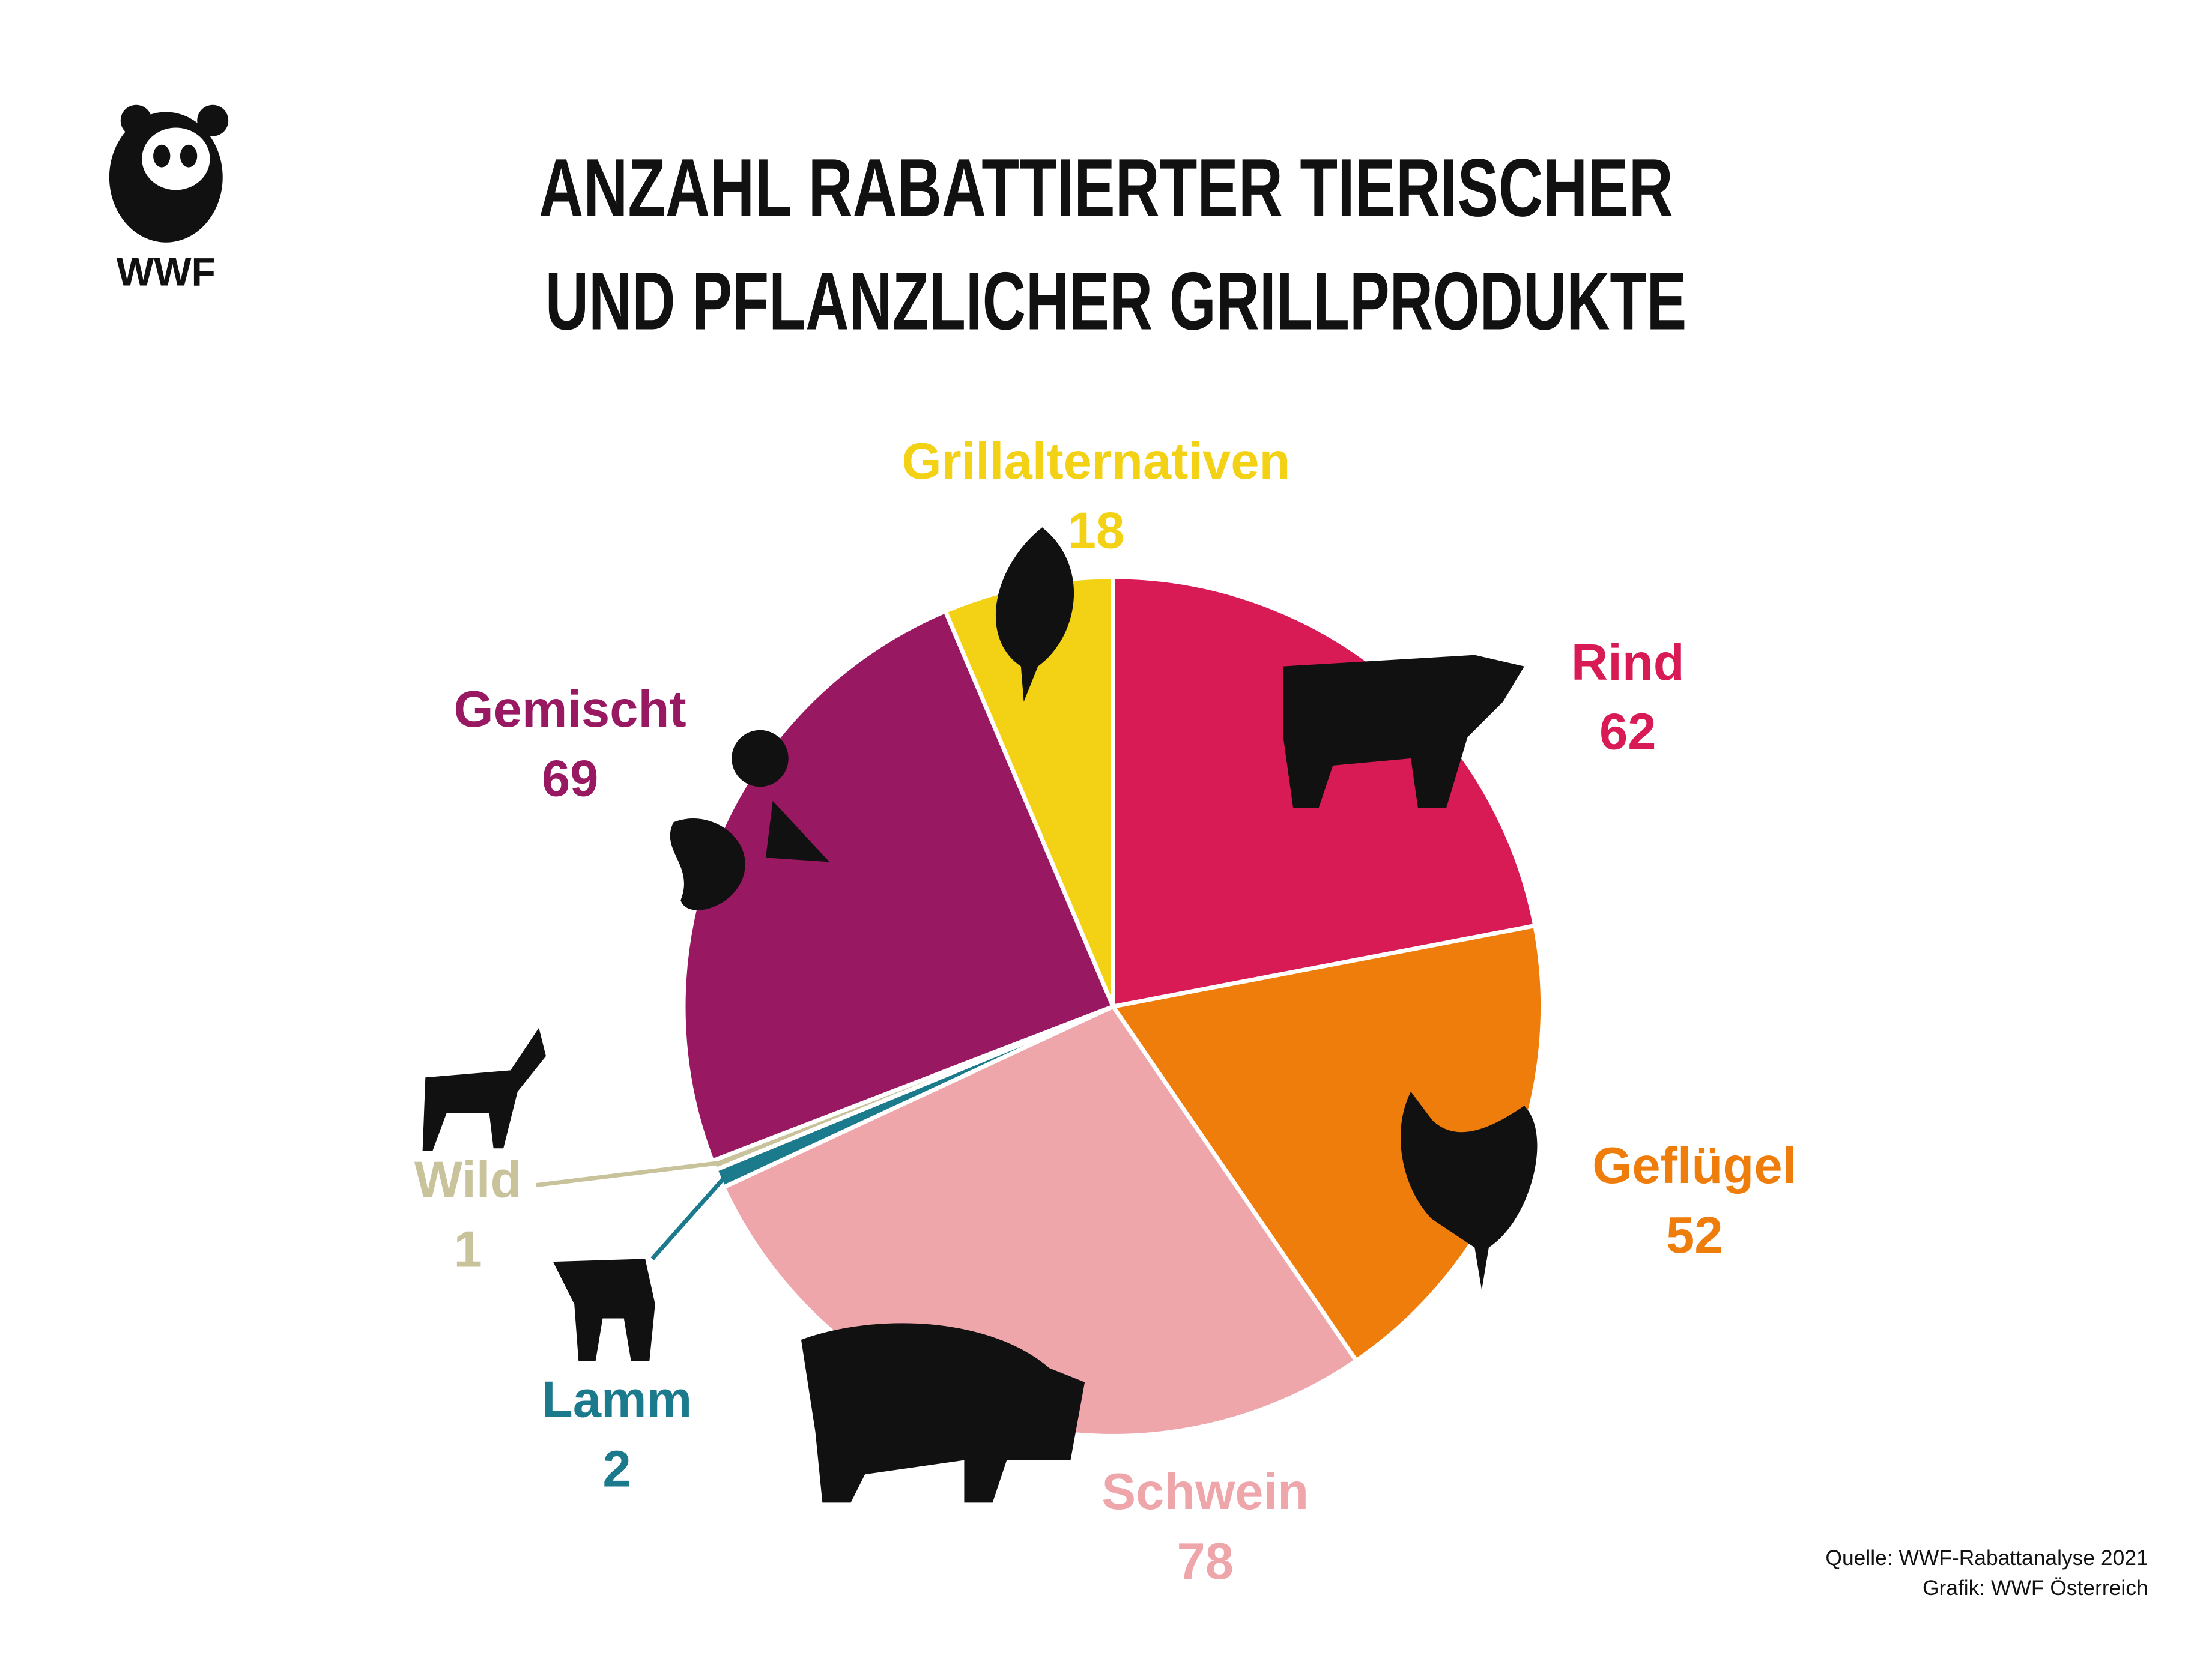 This screenshot has height=1670, width=2212. Describe the element at coordinates (1987, 1558) in the screenshot. I see `source-note: Quelle: WWF-Rabattanalyse 2021` at that location.